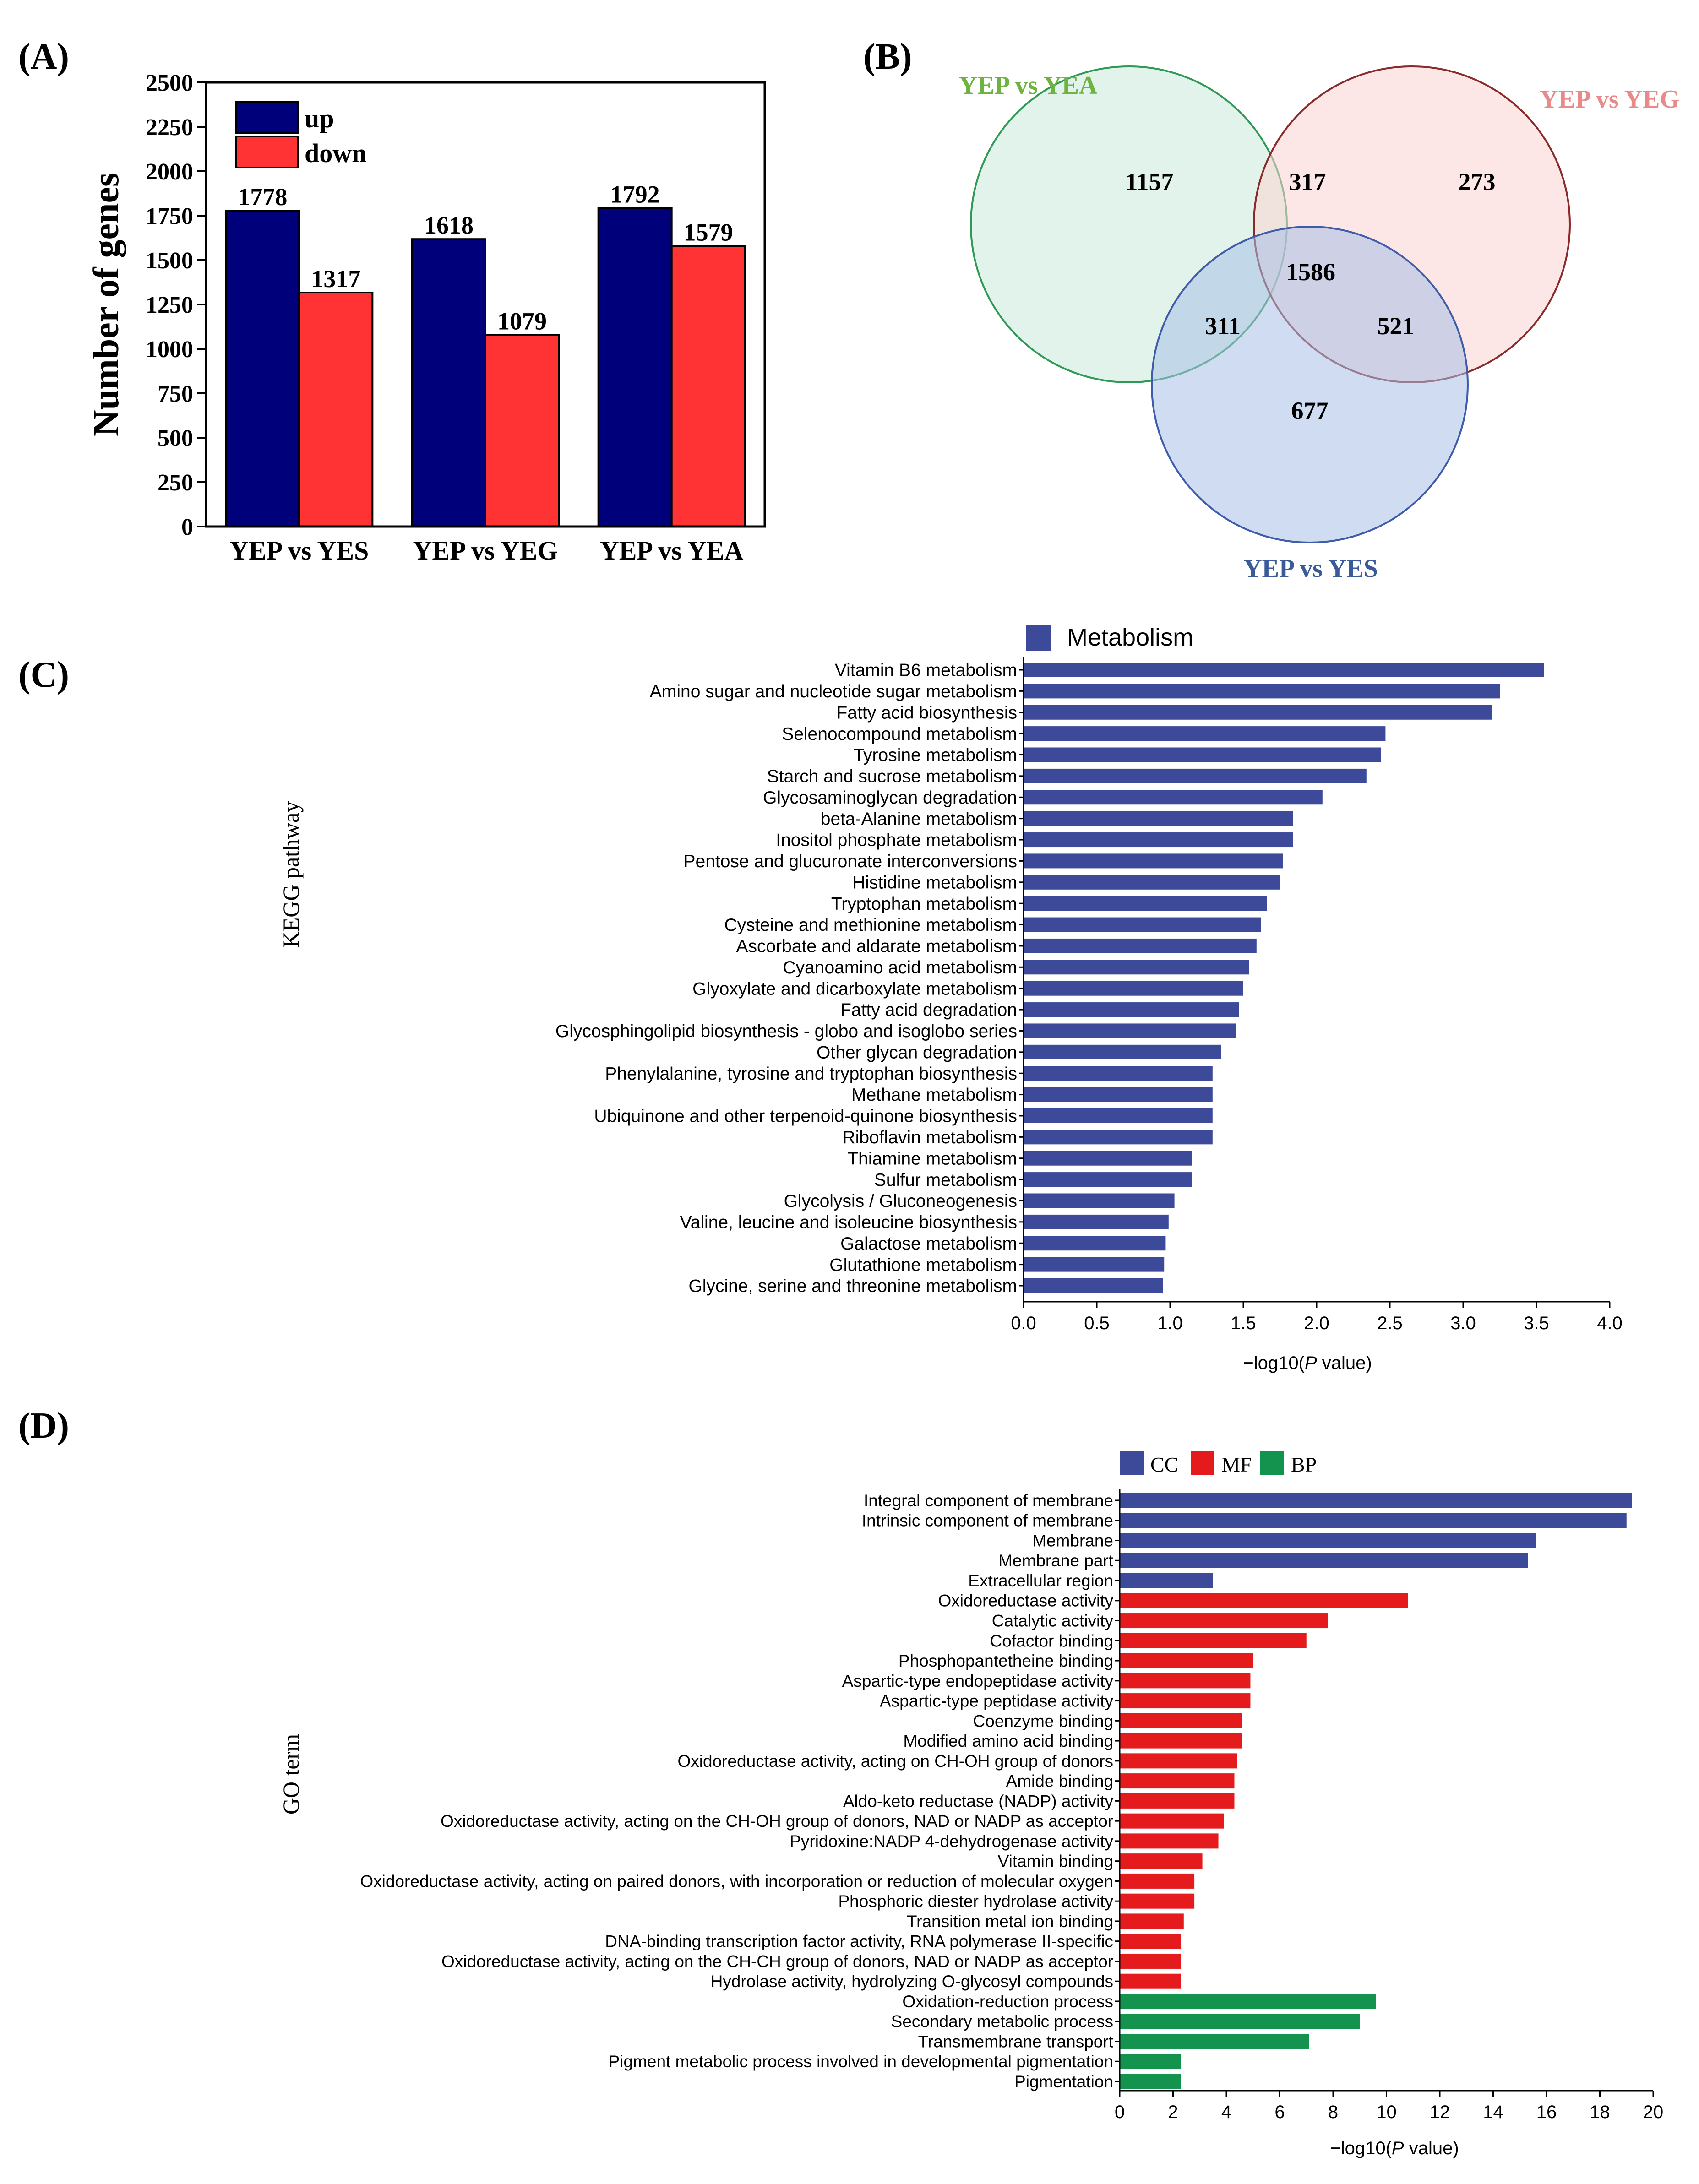 This screenshot has width=1699, height=2184. Describe the element at coordinates (335, 279) in the screenshot. I see `bar-value-label: 1317` at that location.